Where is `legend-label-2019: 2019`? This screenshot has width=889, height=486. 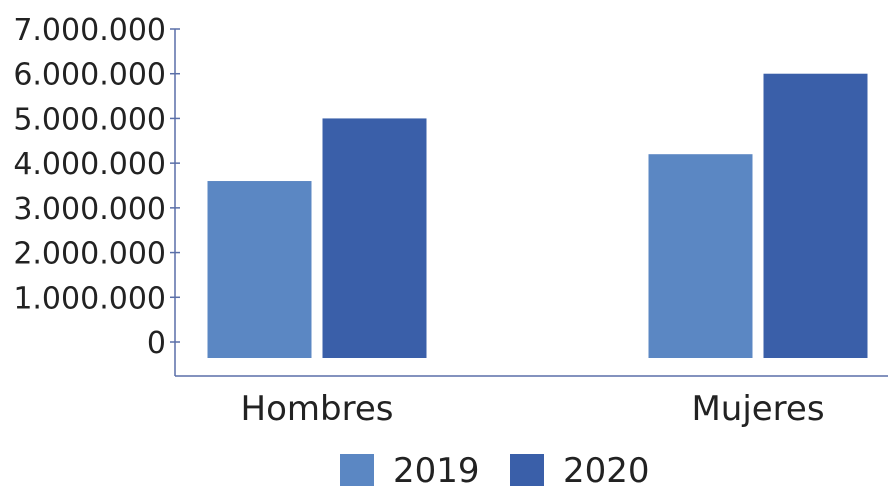 legend-label-2019: 2019 is located at coordinates (436, 468).